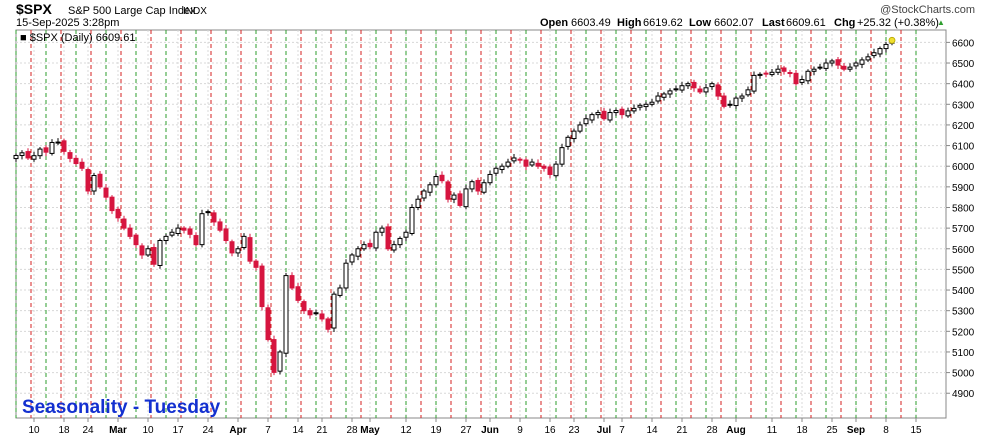 The height and width of the screenshot is (443, 990). Describe the element at coordinates (574, 430) in the screenshot. I see `x-tick-label: 23` at that location.